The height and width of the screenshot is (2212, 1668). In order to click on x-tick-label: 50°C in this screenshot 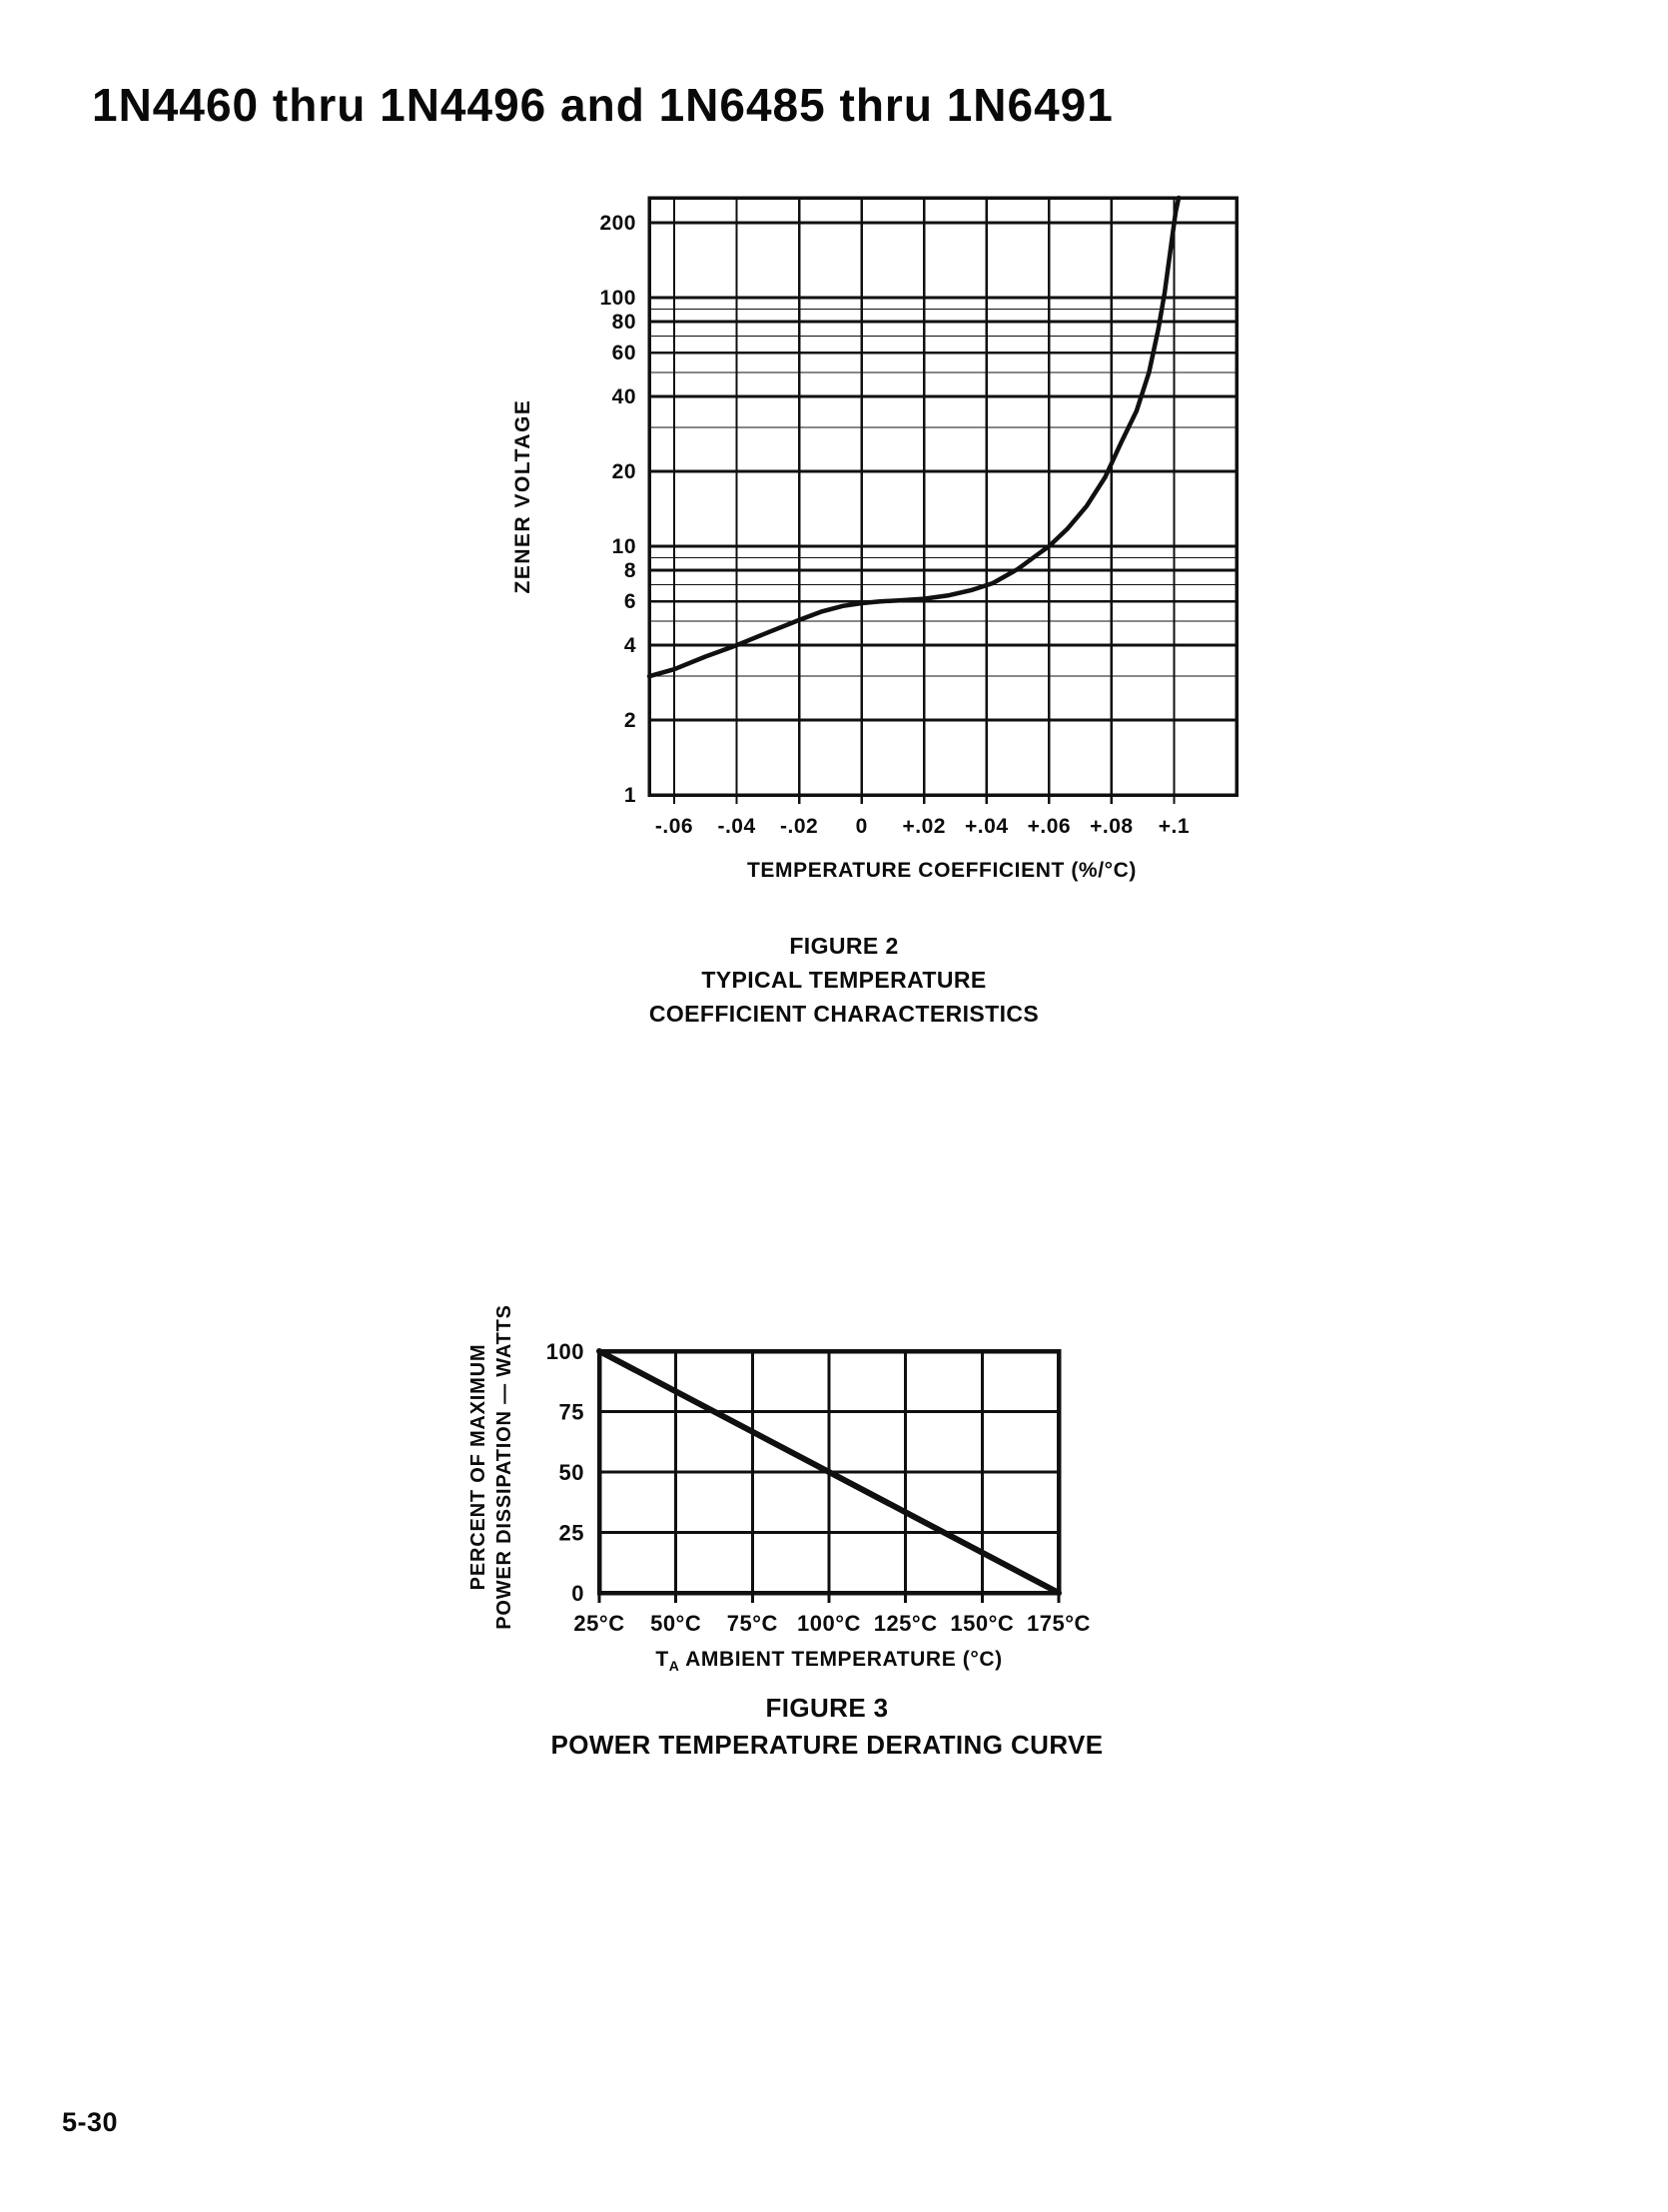, I will do `click(675, 1623)`.